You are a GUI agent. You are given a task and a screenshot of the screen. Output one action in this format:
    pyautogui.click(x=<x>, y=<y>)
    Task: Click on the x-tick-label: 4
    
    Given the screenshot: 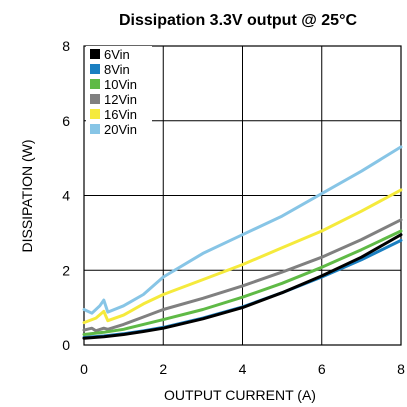 What is the action you would take?
    pyautogui.click(x=243, y=369)
    